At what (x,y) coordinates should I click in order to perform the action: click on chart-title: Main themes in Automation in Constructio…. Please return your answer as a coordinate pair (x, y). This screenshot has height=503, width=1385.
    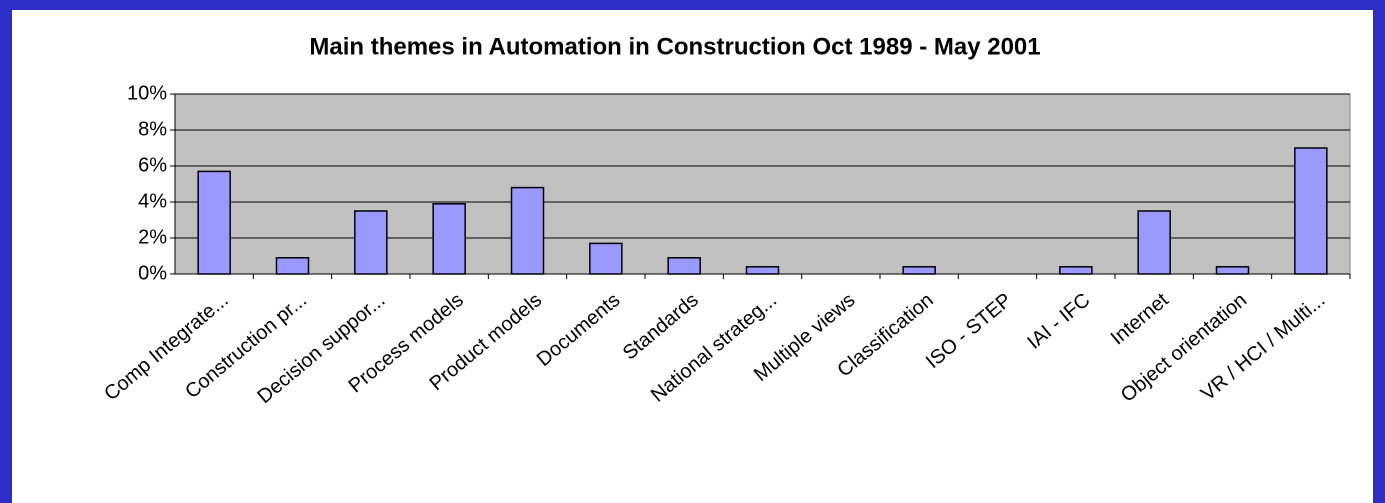
    Looking at the image, I should click on (674, 46).